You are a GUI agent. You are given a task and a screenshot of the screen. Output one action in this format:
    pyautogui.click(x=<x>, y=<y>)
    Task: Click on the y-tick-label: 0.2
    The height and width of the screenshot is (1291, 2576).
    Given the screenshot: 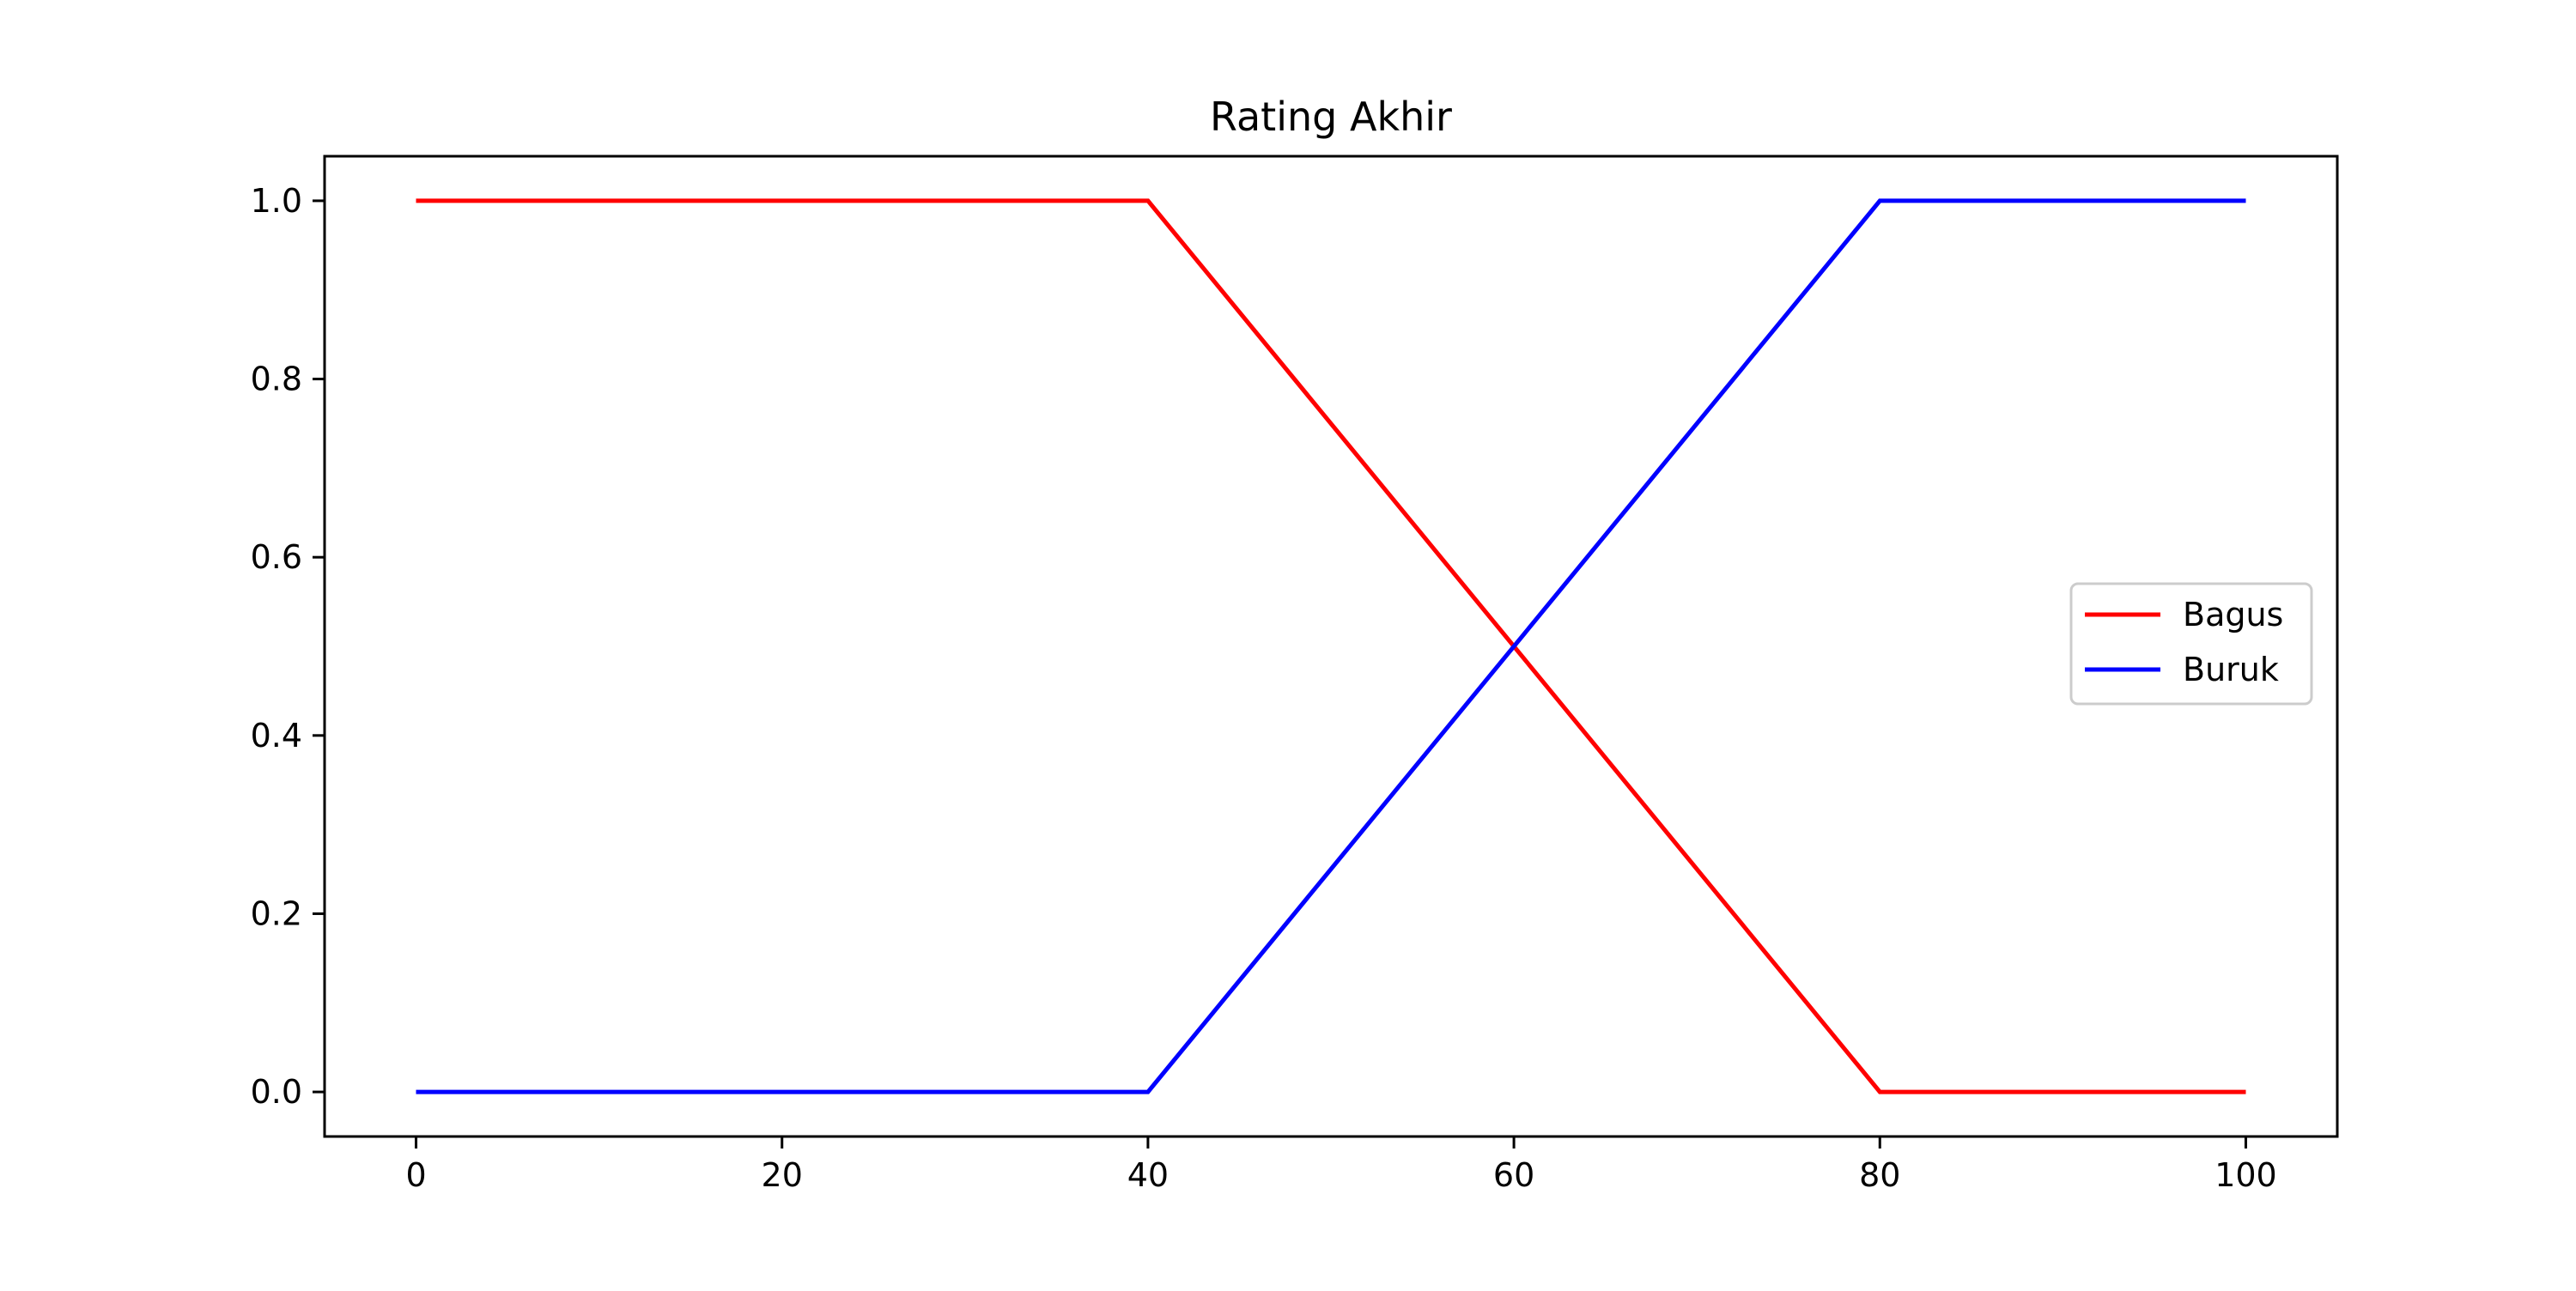 What is the action you would take?
    pyautogui.click(x=276, y=913)
    